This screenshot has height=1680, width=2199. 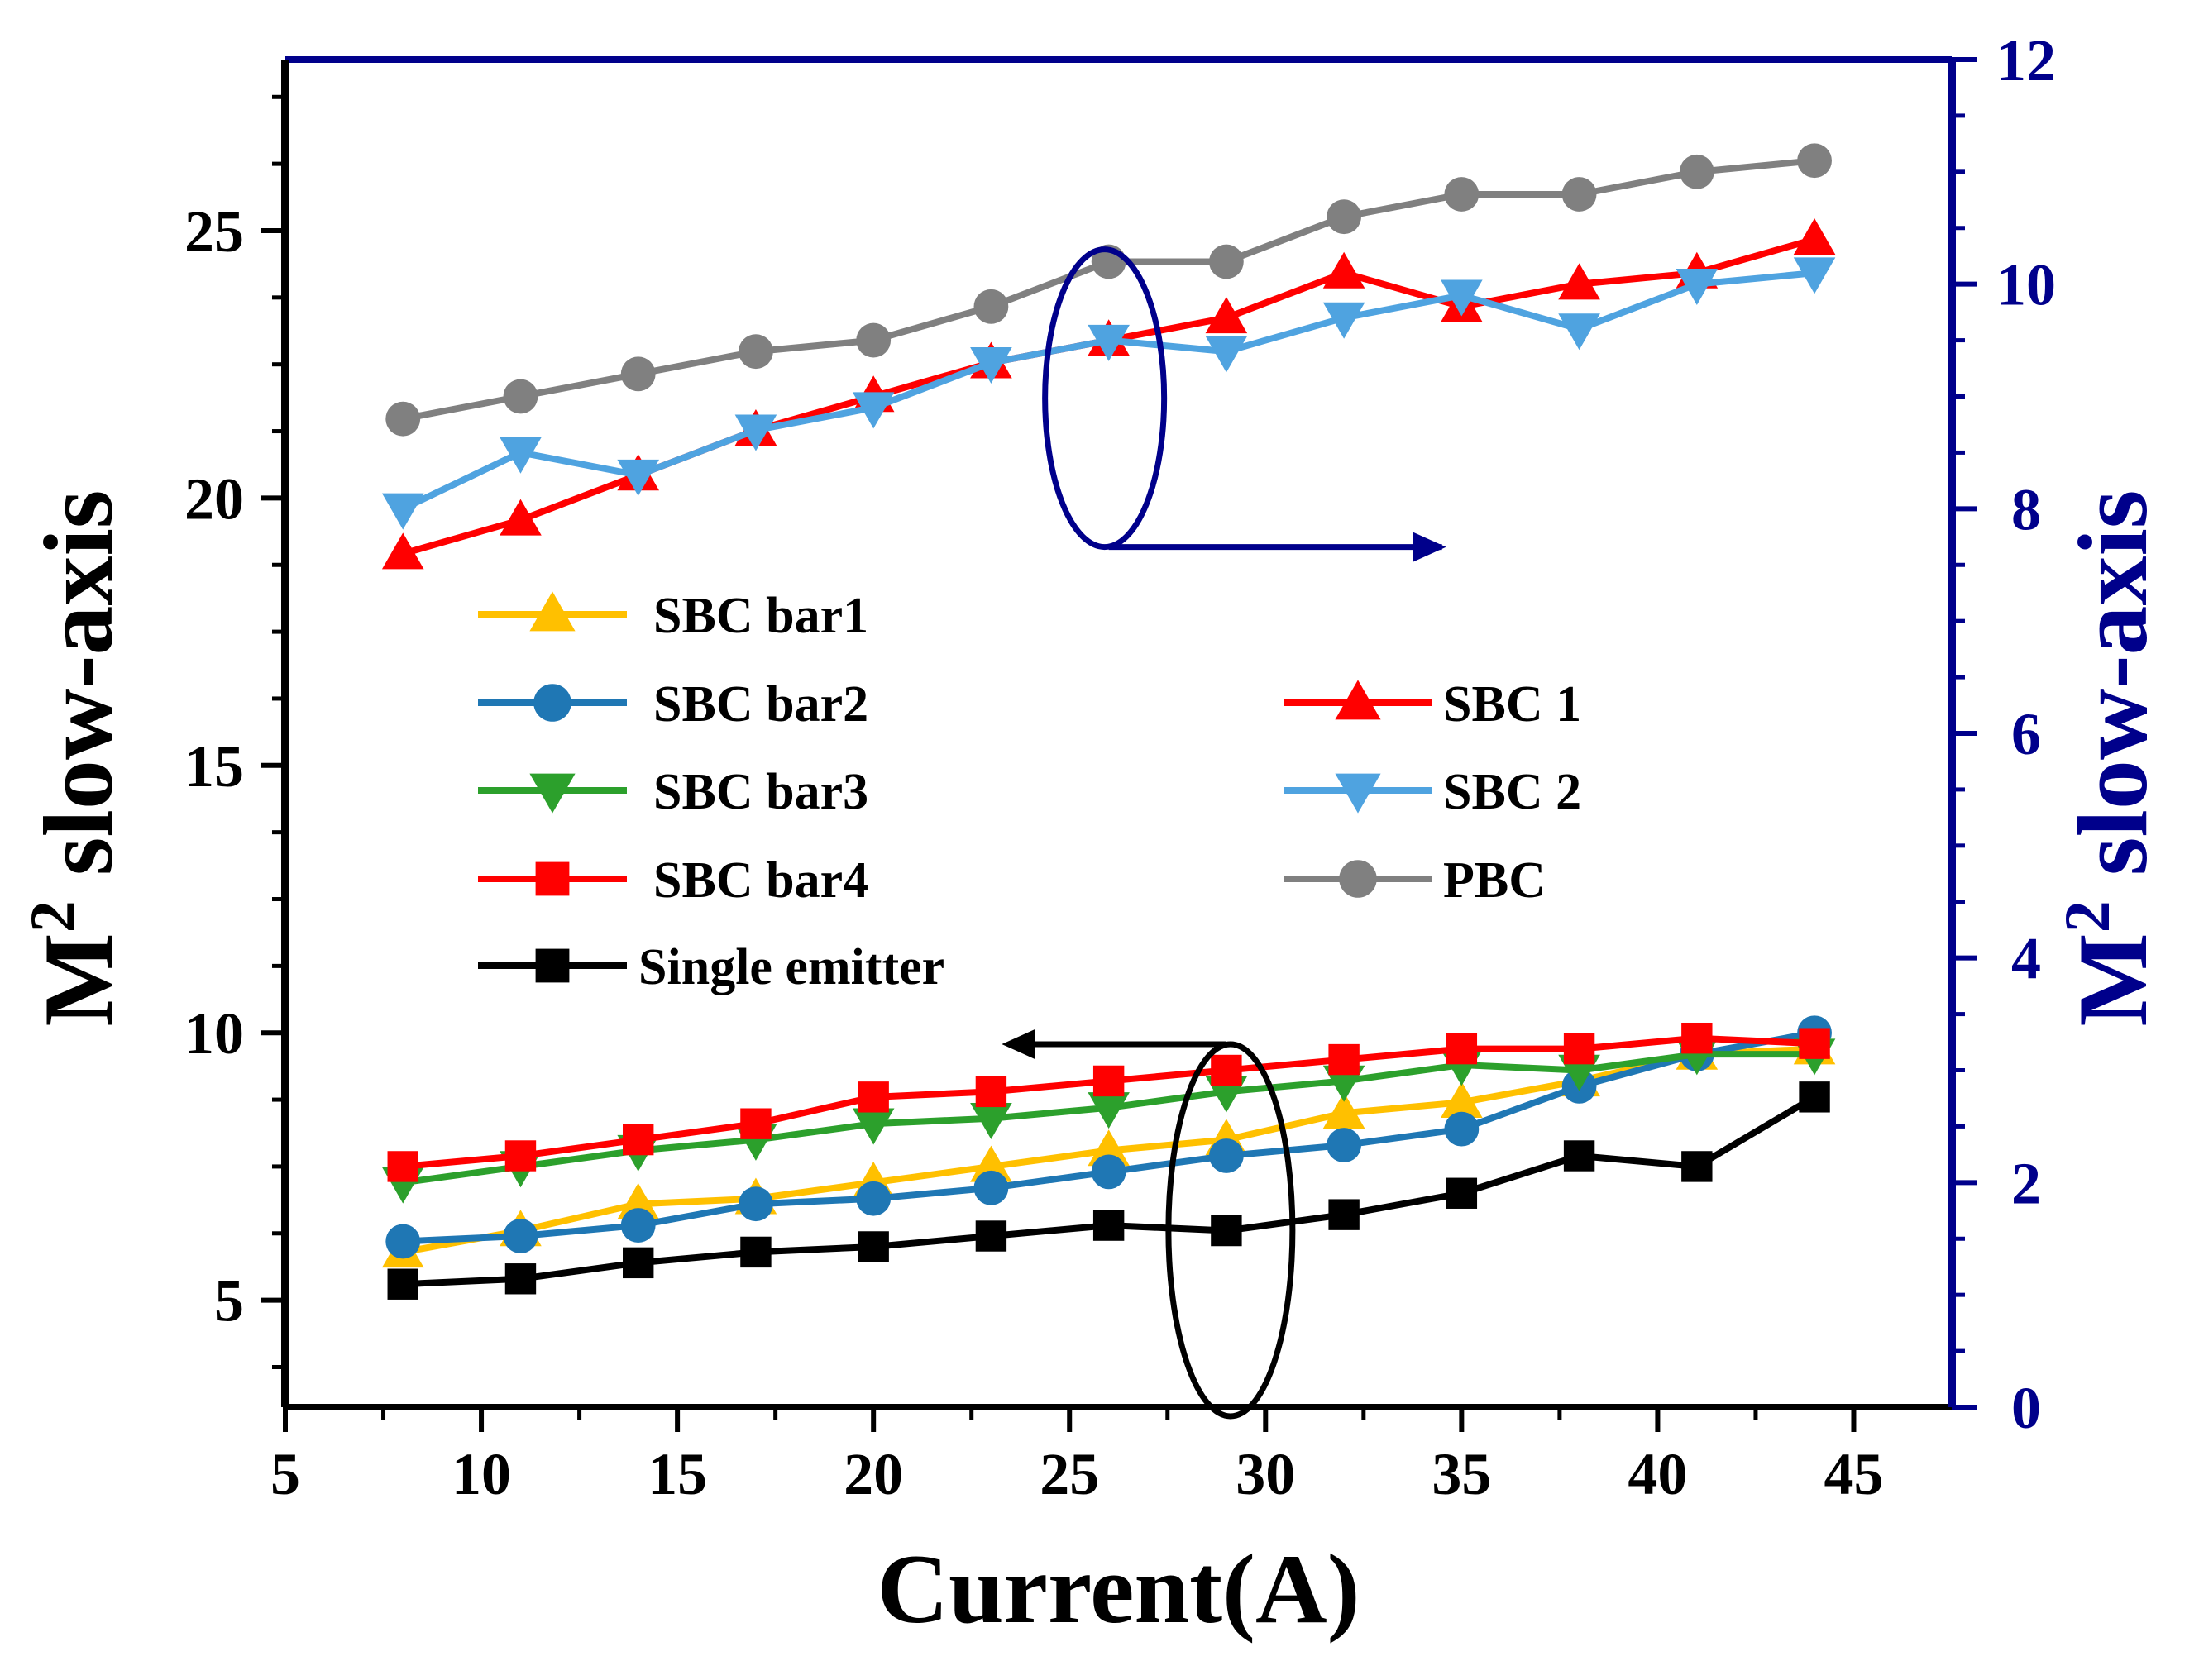 I want to click on legend-item-sbc-bar2: SBC bar2, so click(x=673, y=704).